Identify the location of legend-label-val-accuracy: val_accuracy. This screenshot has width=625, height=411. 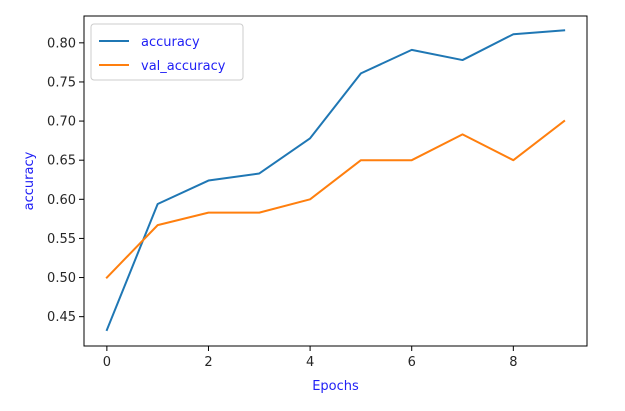
(183, 66).